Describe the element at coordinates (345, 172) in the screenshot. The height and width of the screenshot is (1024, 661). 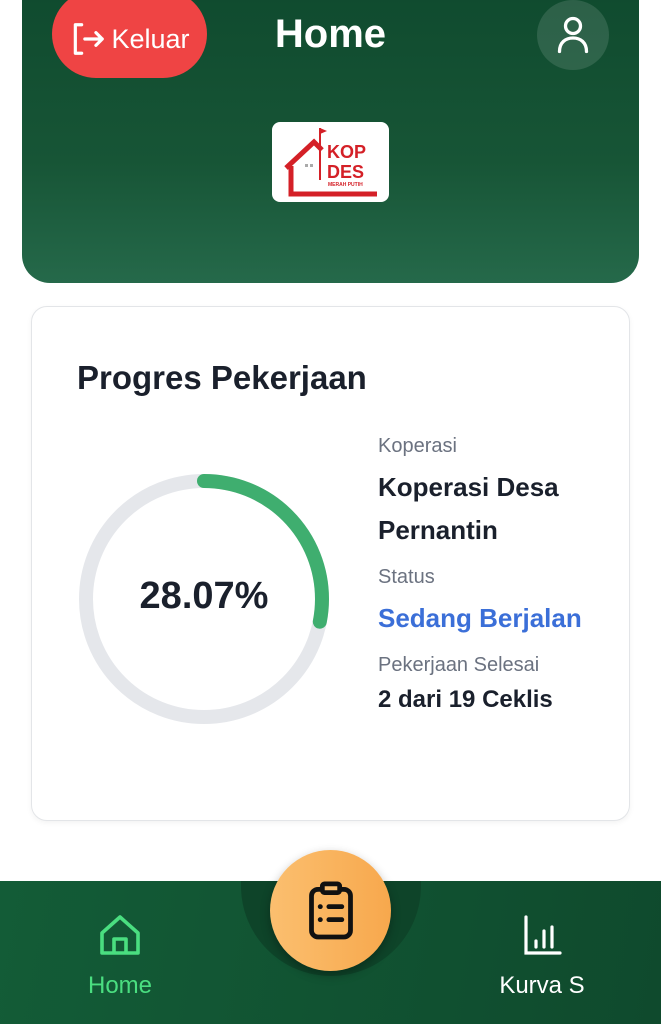
I see `svg-text: DES` at that location.